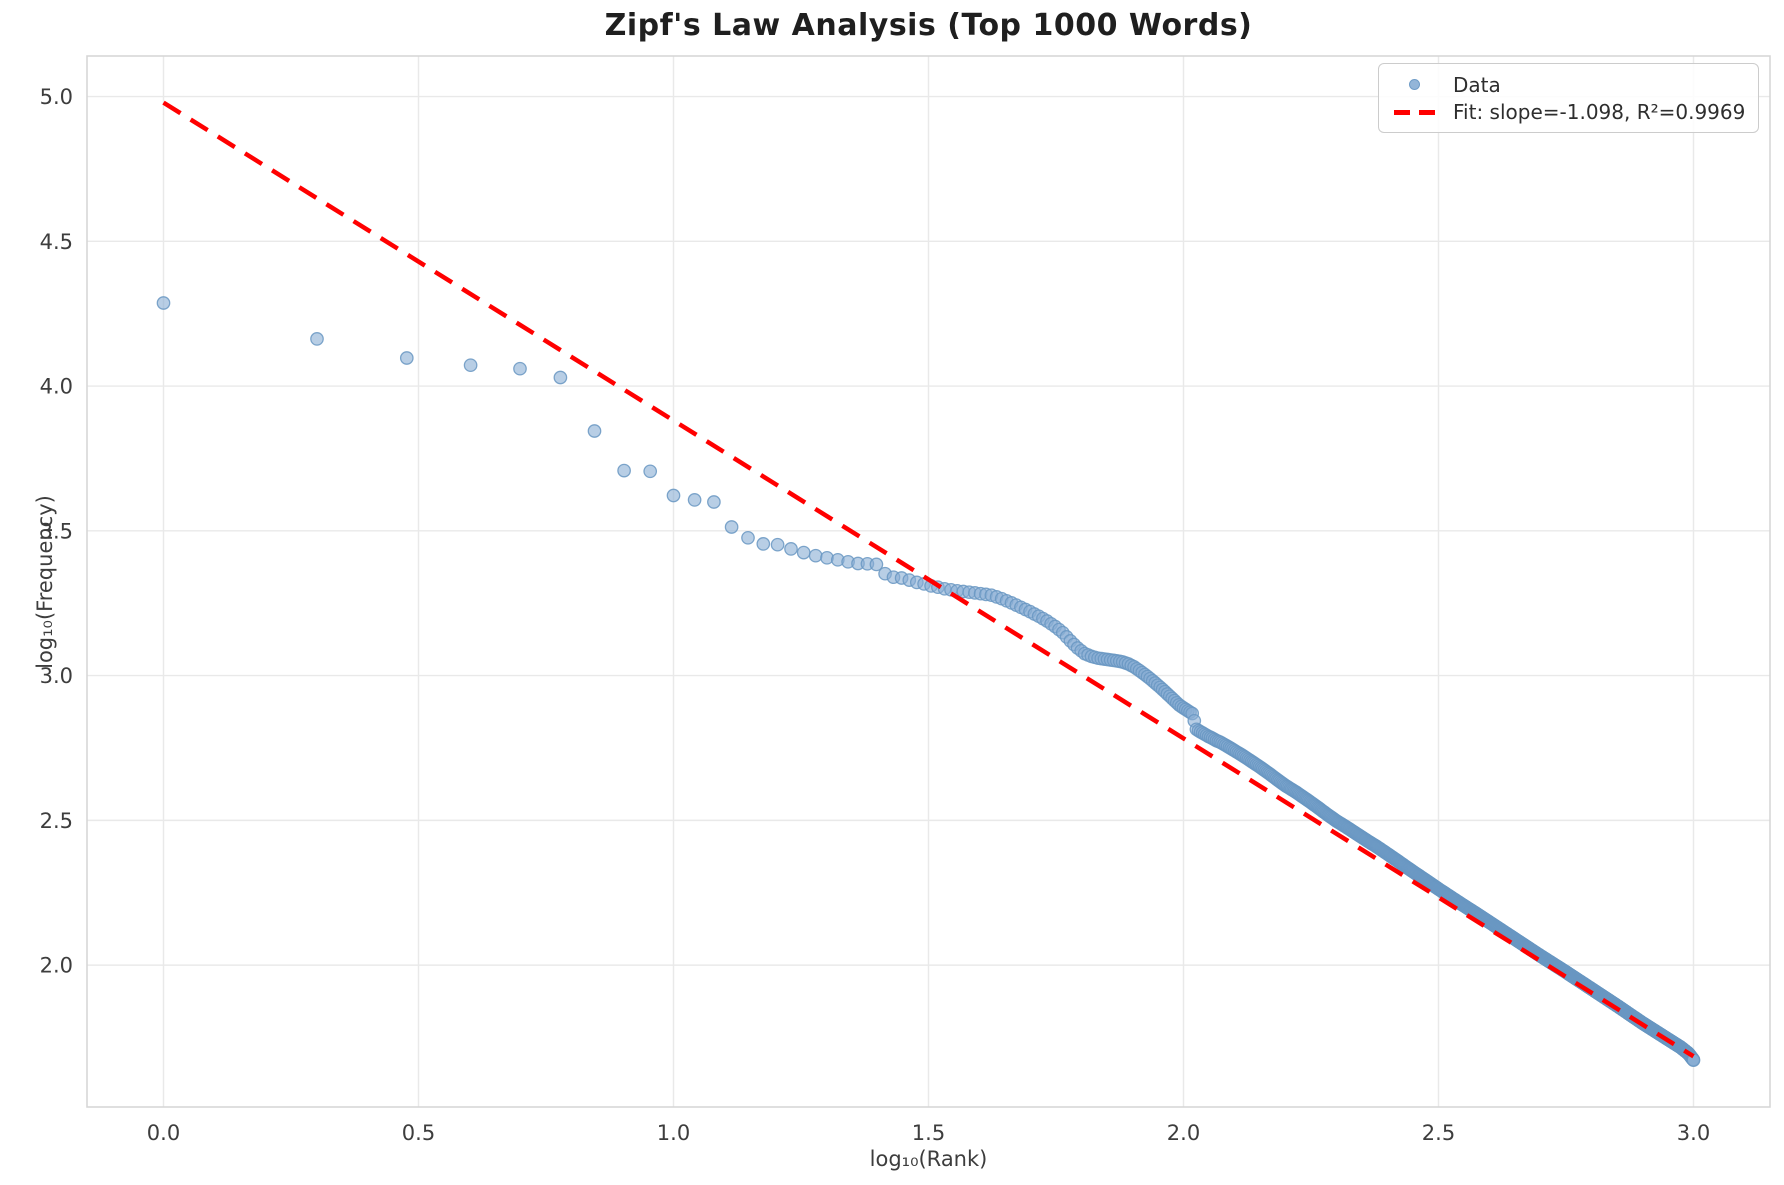  I want to click on y-tick-label: 4.5, so click(56, 242).